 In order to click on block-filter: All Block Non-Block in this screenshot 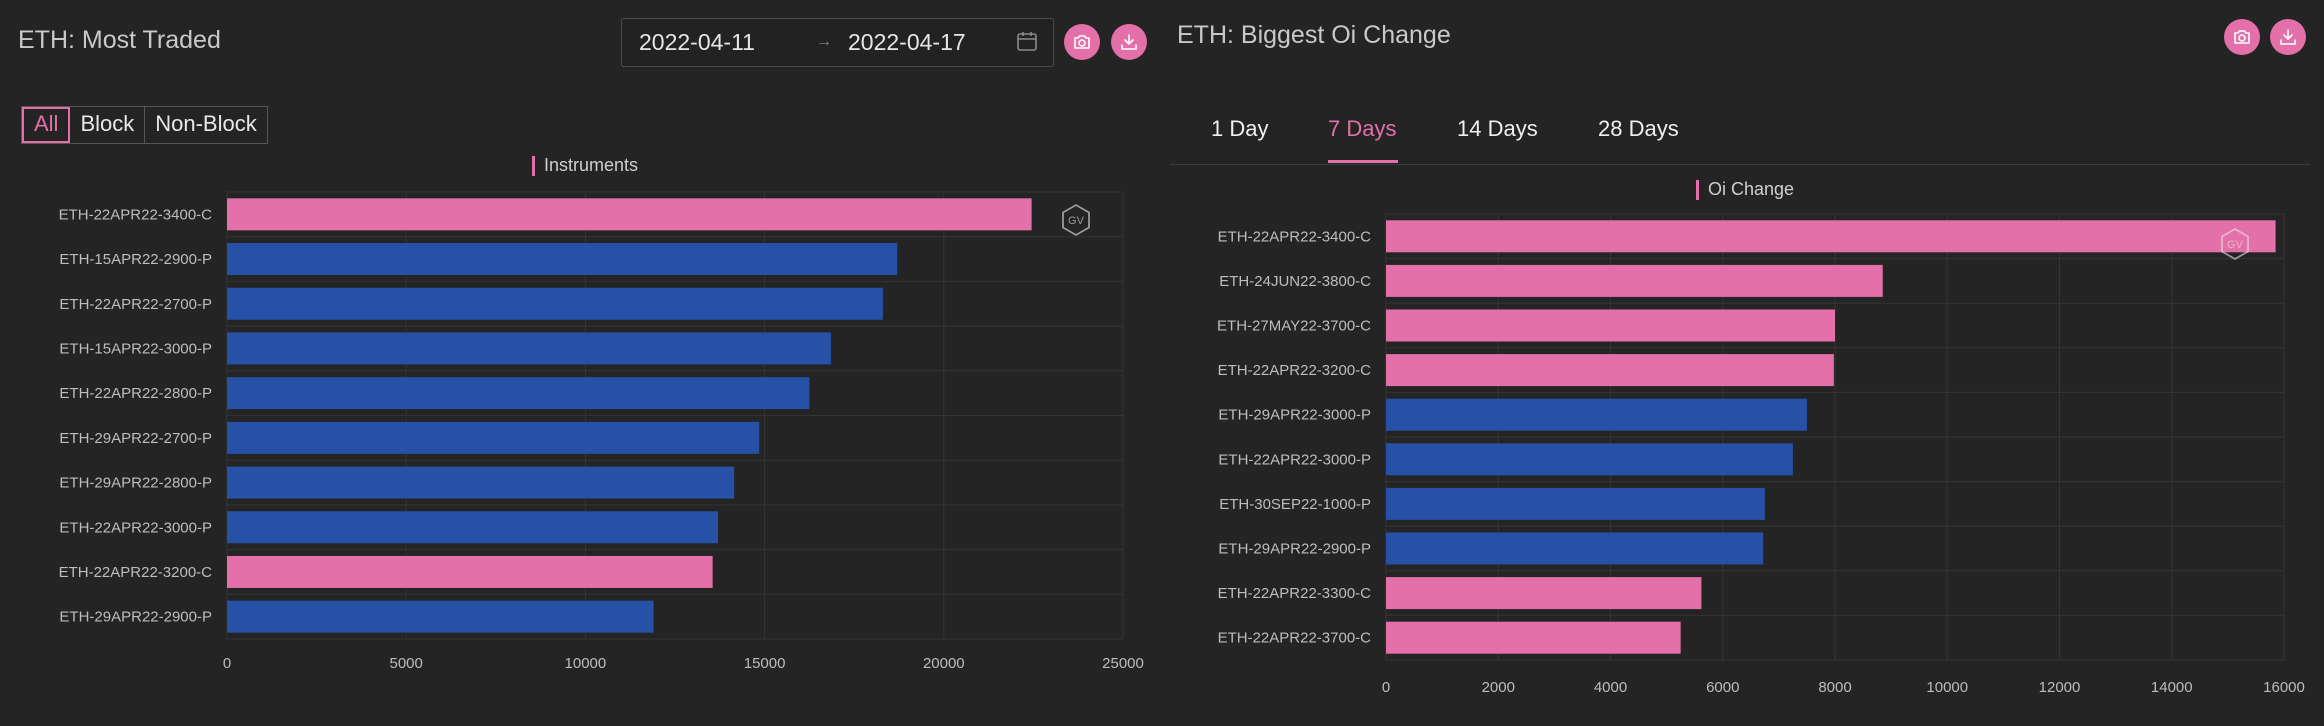, I will do `click(144, 125)`.